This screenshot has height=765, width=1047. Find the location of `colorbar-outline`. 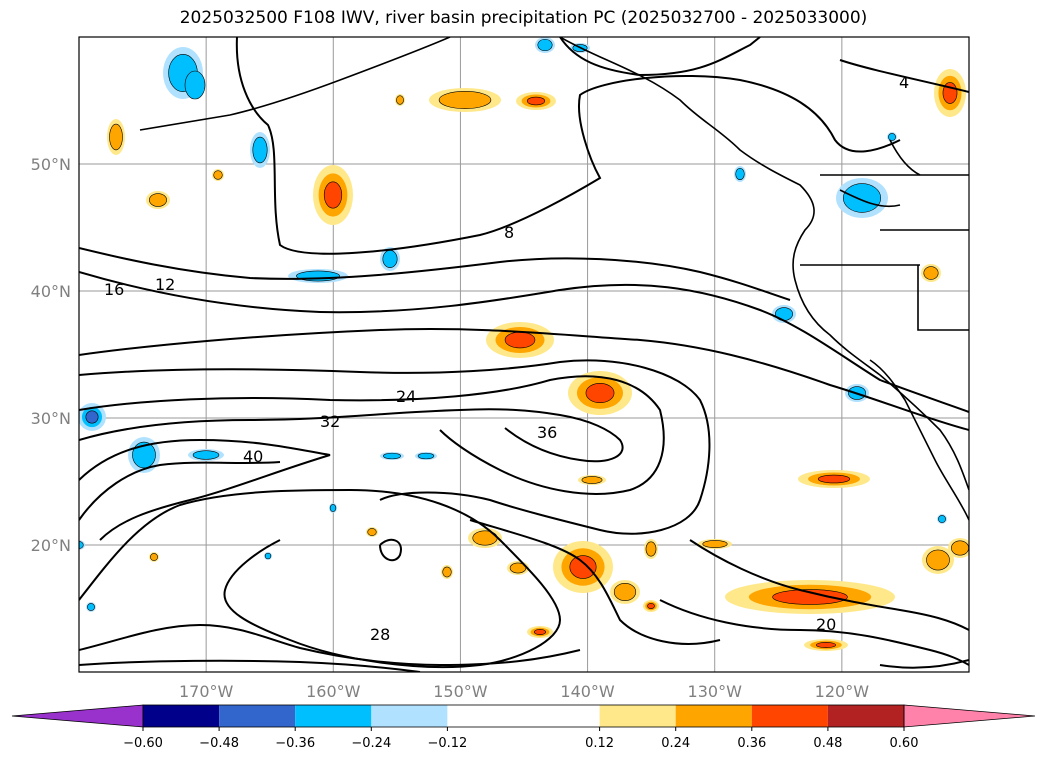

colorbar-outline is located at coordinates (523, 716).